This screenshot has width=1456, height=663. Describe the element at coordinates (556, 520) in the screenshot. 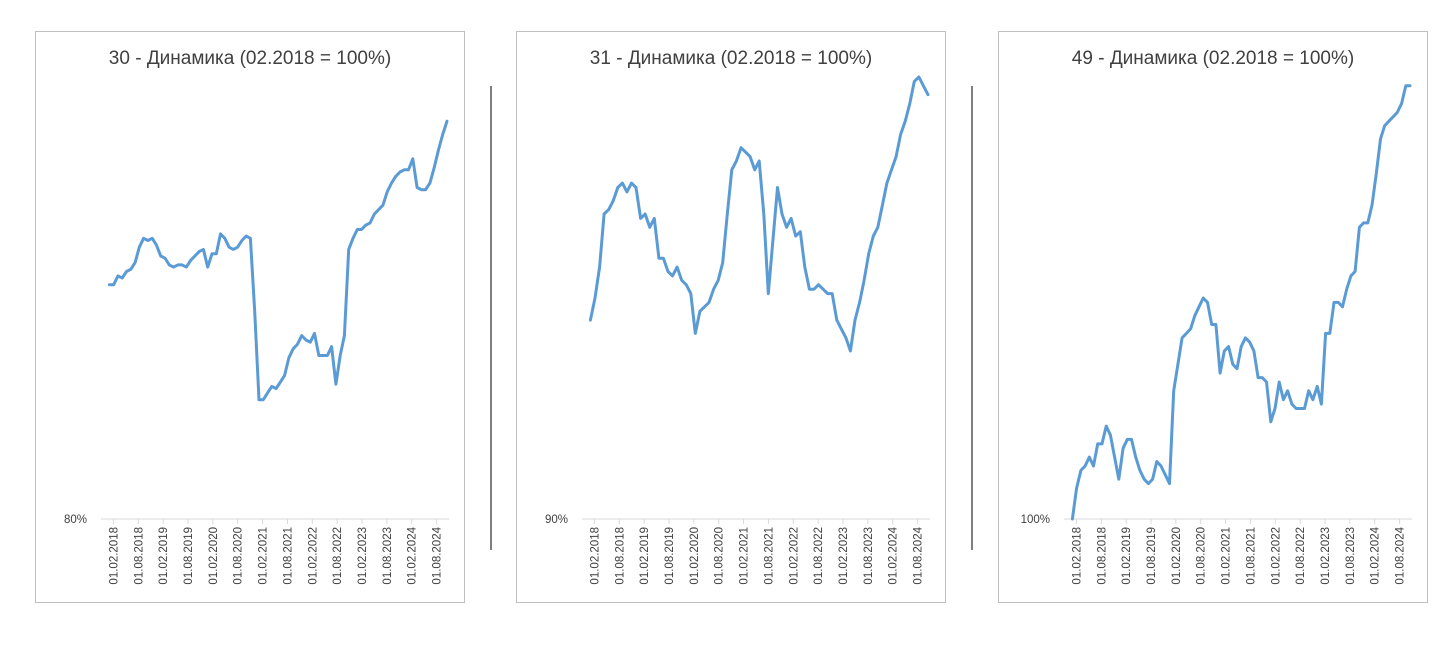

I see `y-tick-label: 90%` at that location.